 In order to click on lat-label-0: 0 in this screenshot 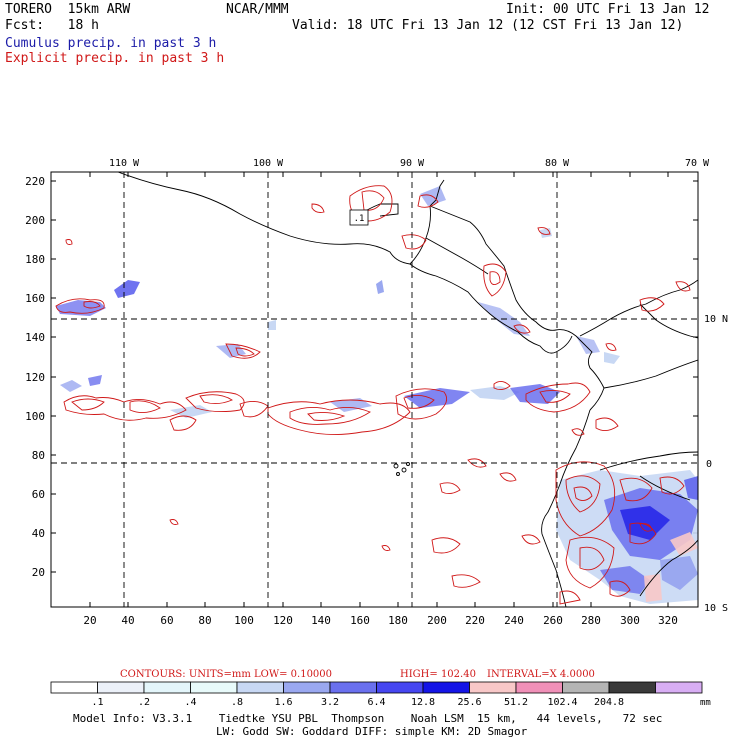, I will do `click(709, 464)`.